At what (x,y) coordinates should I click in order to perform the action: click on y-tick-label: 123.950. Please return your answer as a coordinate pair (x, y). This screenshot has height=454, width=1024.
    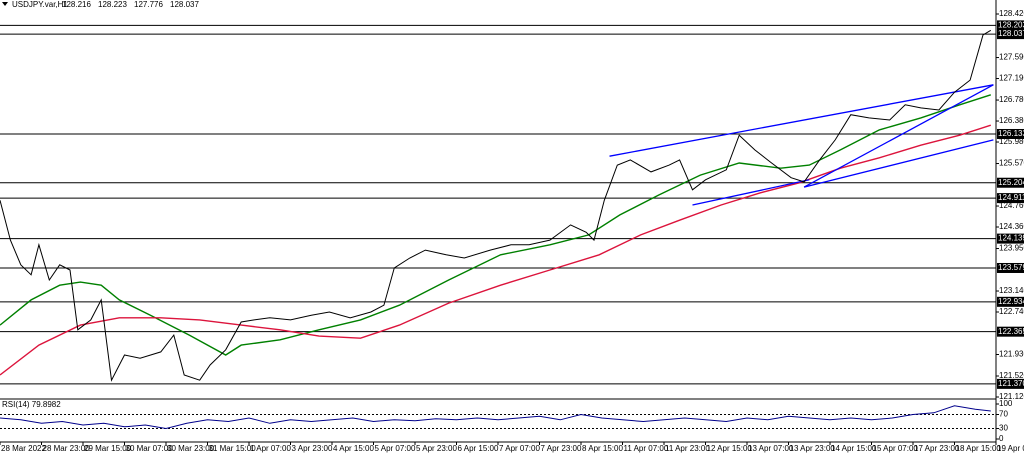
    Looking at the image, I should click on (1011, 248).